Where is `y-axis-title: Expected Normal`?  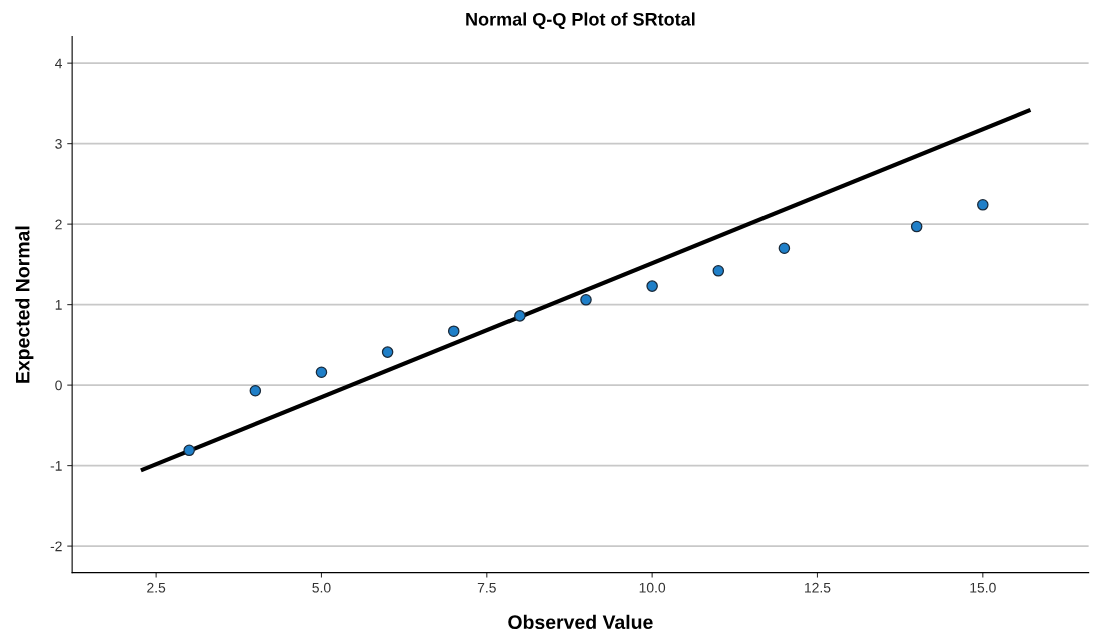
y-axis-title: Expected Normal is located at coordinates (24, 304).